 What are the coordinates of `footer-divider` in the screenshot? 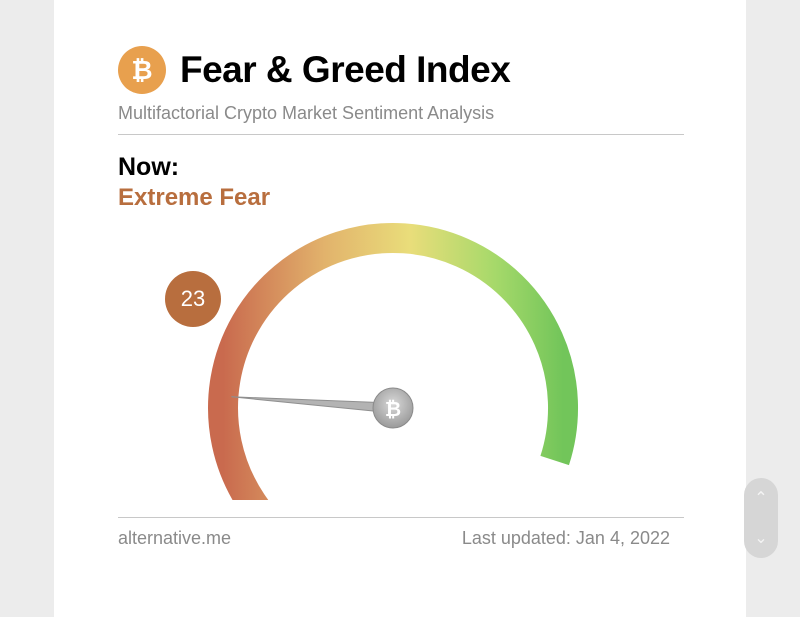 It's located at (401, 517).